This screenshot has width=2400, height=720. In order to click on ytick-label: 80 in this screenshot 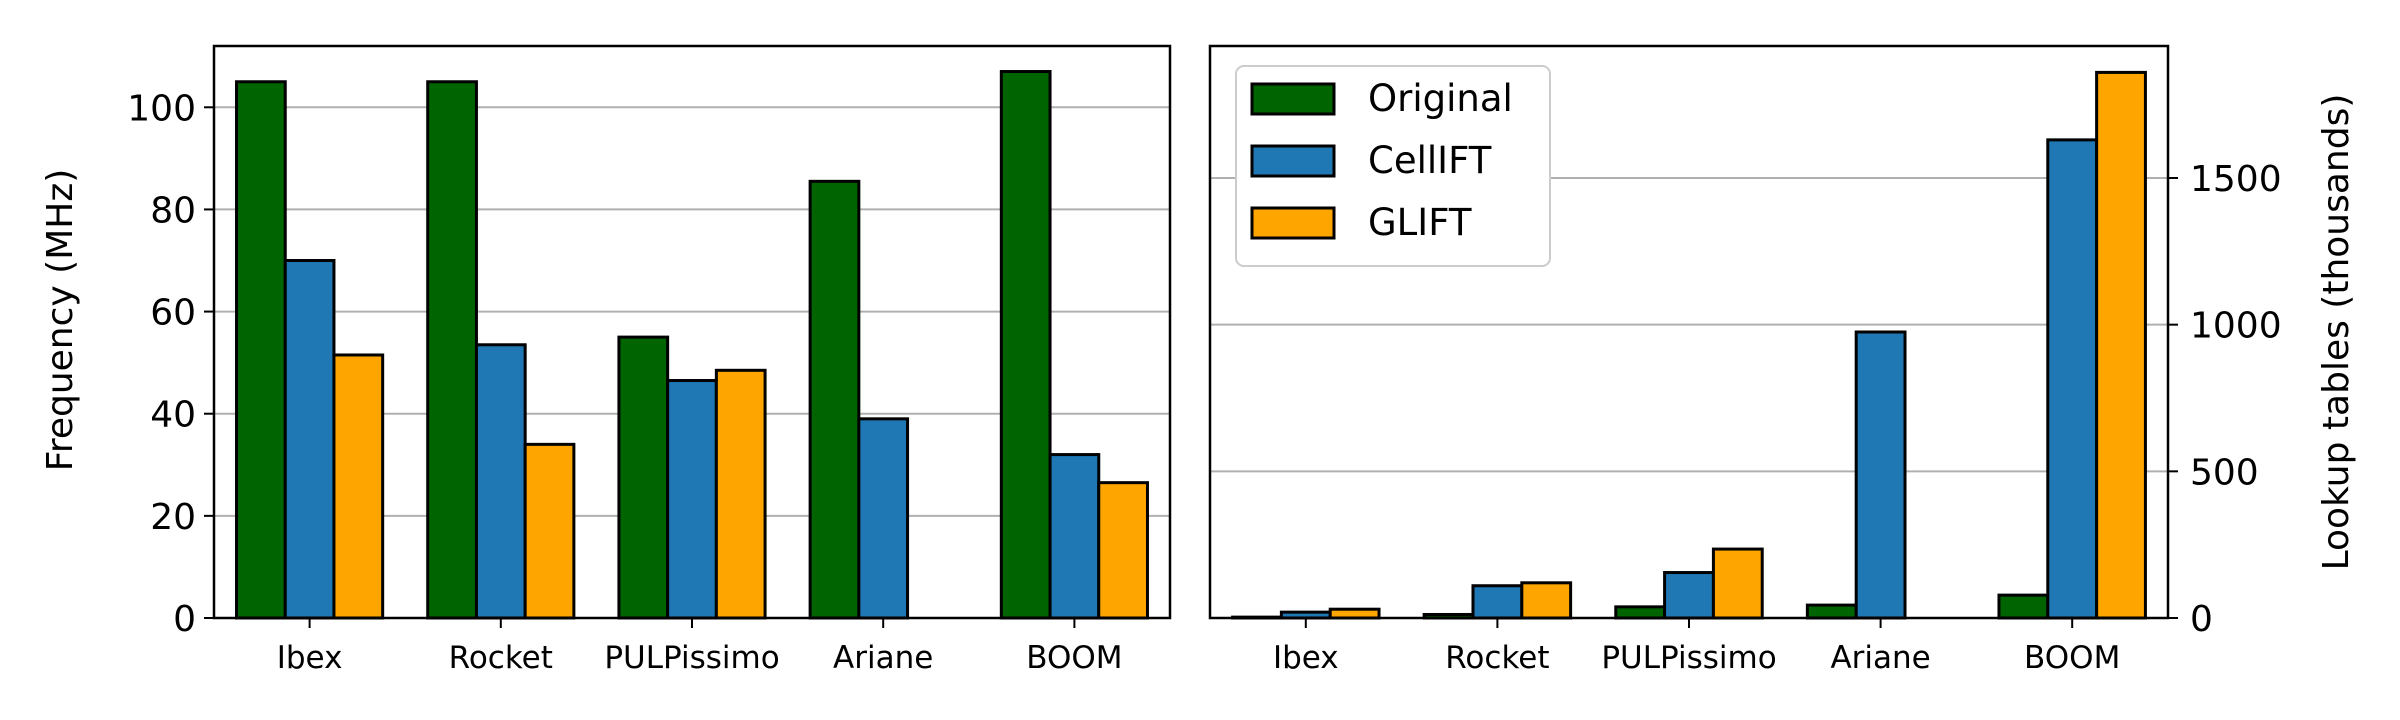, I will do `click(173, 210)`.